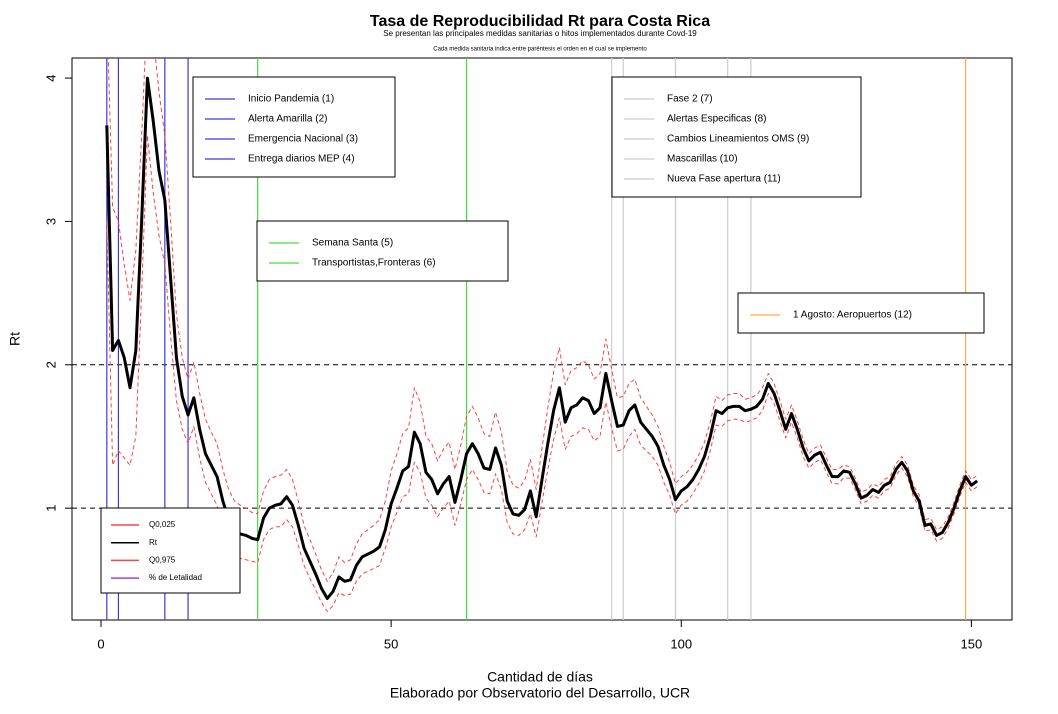  What do you see at coordinates (301, 159) in the screenshot?
I see `legend-label: Entrega diarios MEP (4)` at bounding box center [301, 159].